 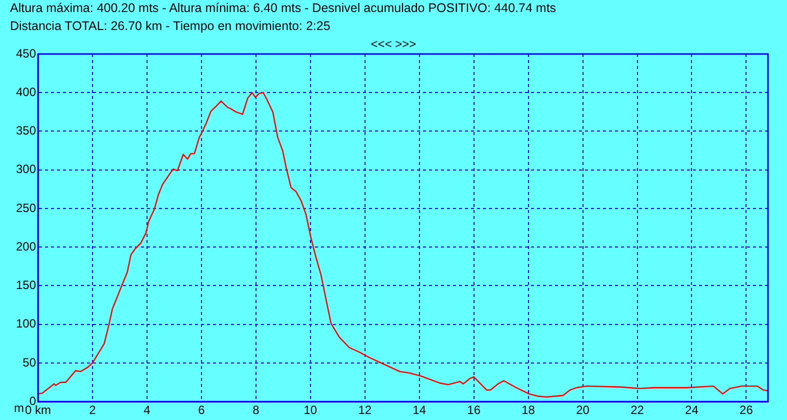 I want to click on x-tick-label: 14, so click(x=419, y=410).